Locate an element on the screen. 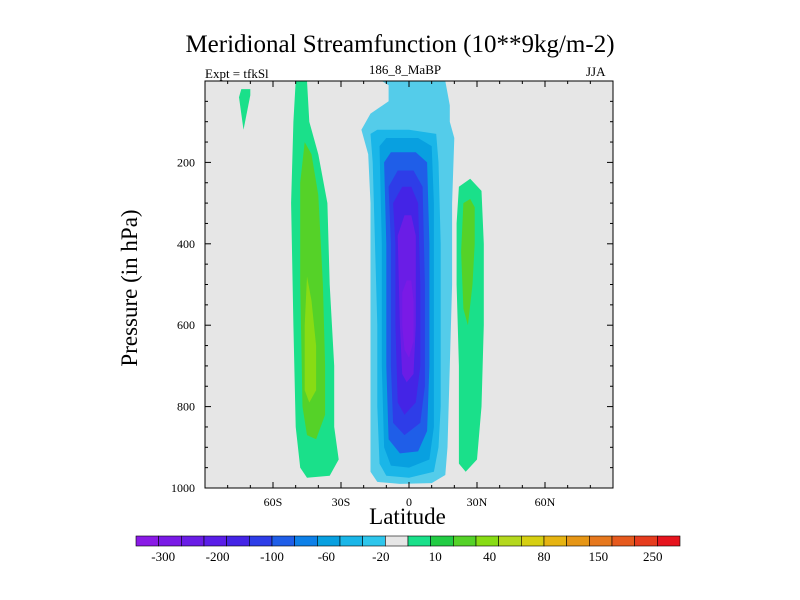 The width and height of the screenshot is (800, 600). colorbar-label: -200 is located at coordinates (218, 556).